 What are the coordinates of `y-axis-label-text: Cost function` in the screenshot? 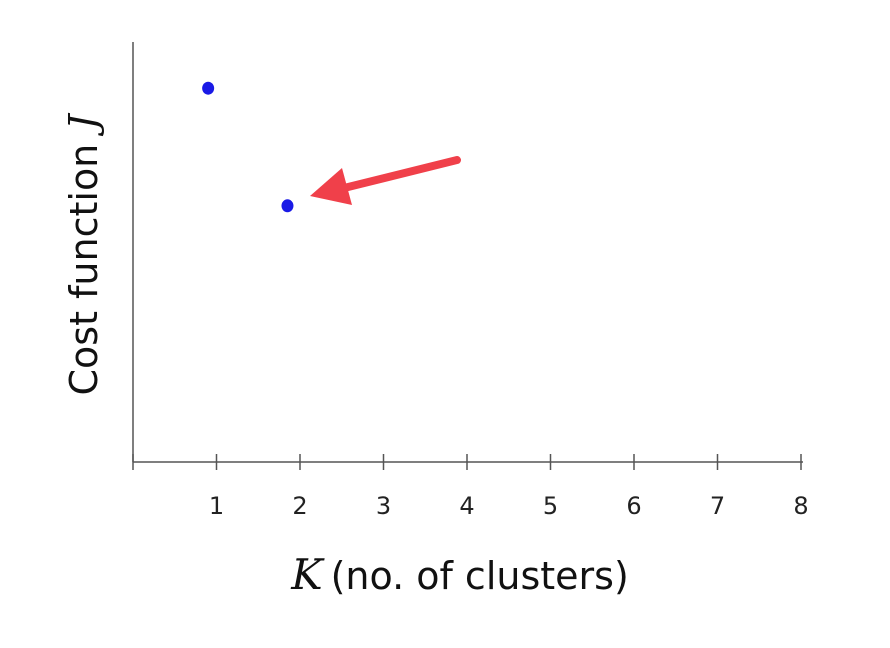 It's located at (84, 270).